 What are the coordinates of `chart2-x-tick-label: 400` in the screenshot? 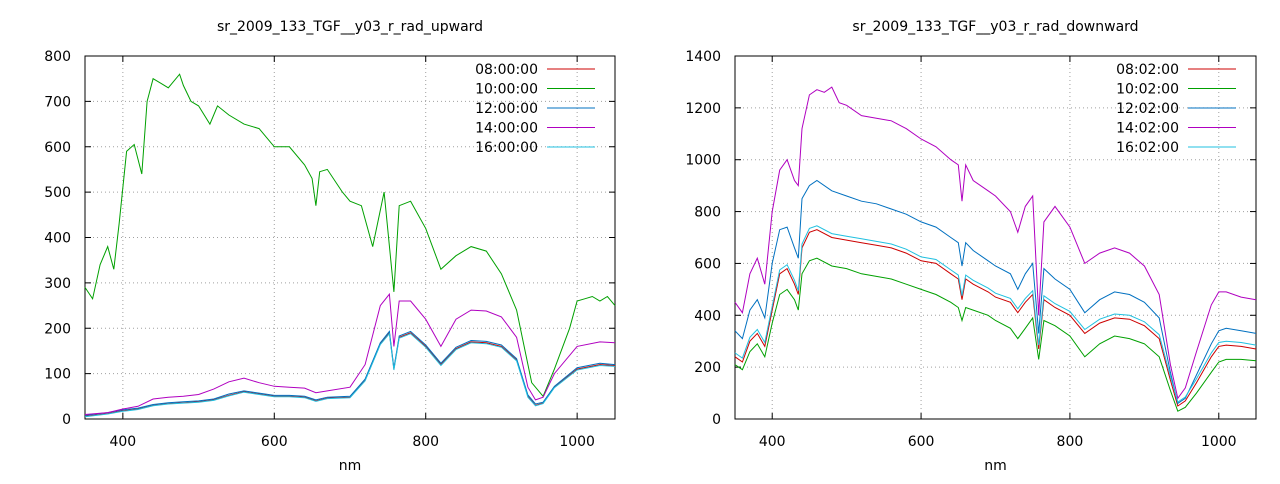 It's located at (772, 442).